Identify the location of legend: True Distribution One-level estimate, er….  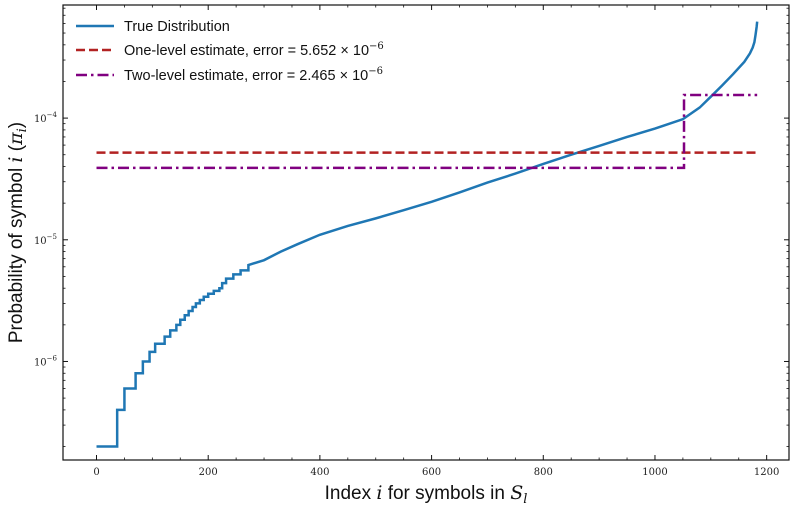
(230, 51).